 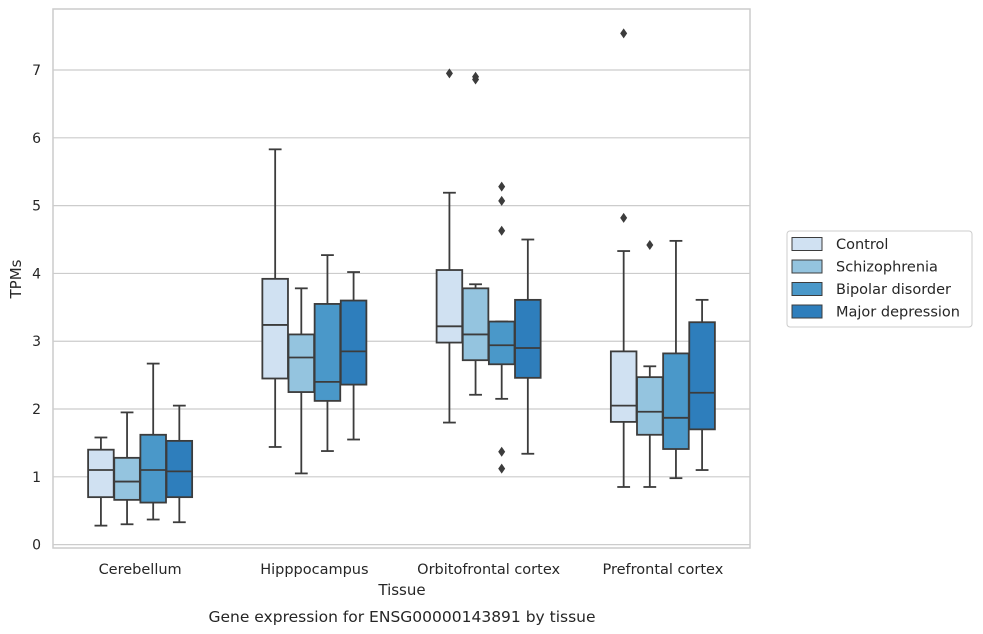 What do you see at coordinates (36, 207) in the screenshot?
I see `y-tick-label: 5` at bounding box center [36, 207].